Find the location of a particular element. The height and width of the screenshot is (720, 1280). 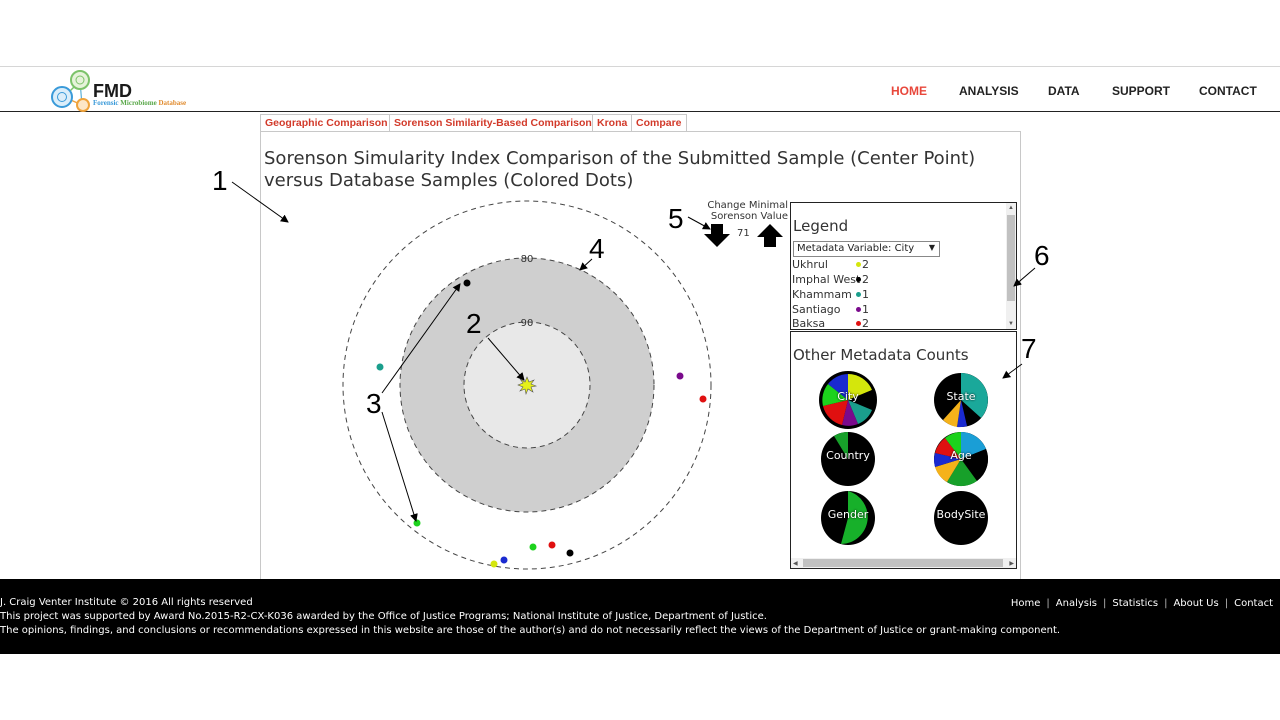

annotation-number-4: 4 is located at coordinates (597, 248).